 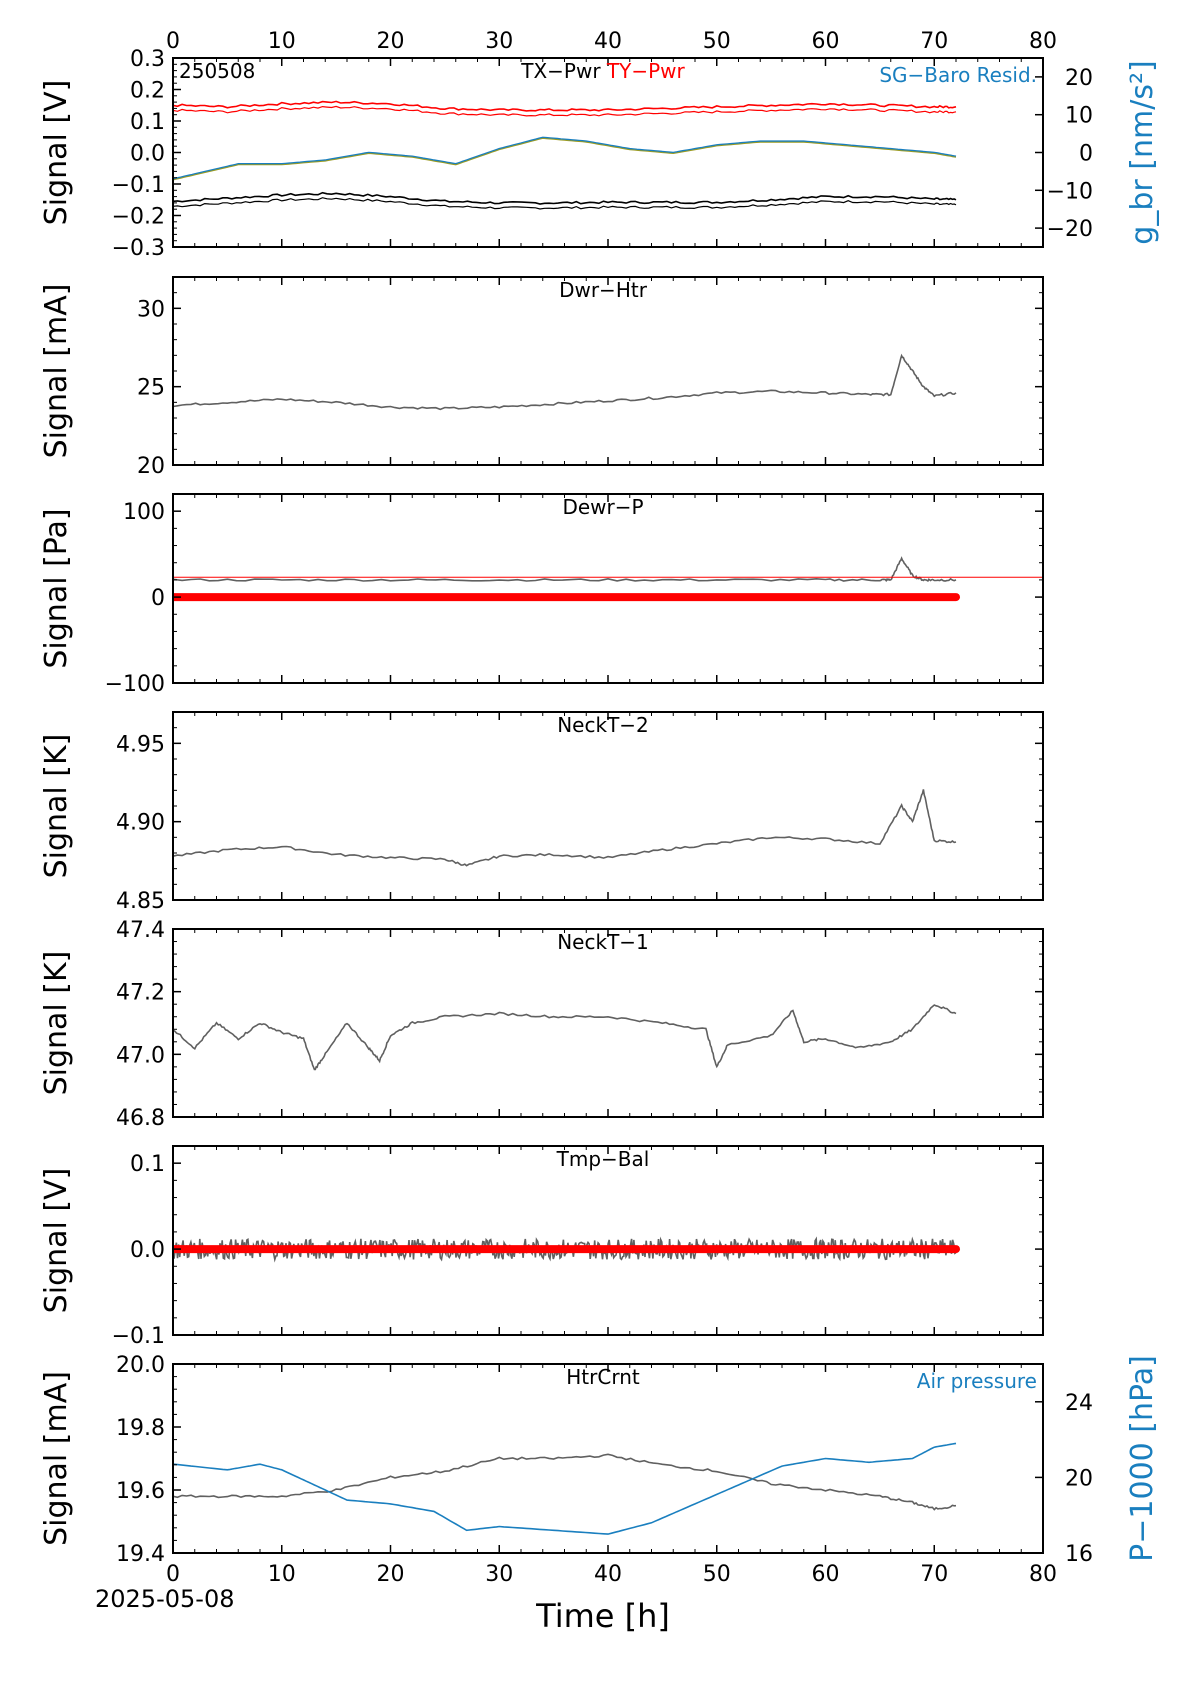 What do you see at coordinates (934, 41) in the screenshot?
I see `x-tick-label: 70` at bounding box center [934, 41].